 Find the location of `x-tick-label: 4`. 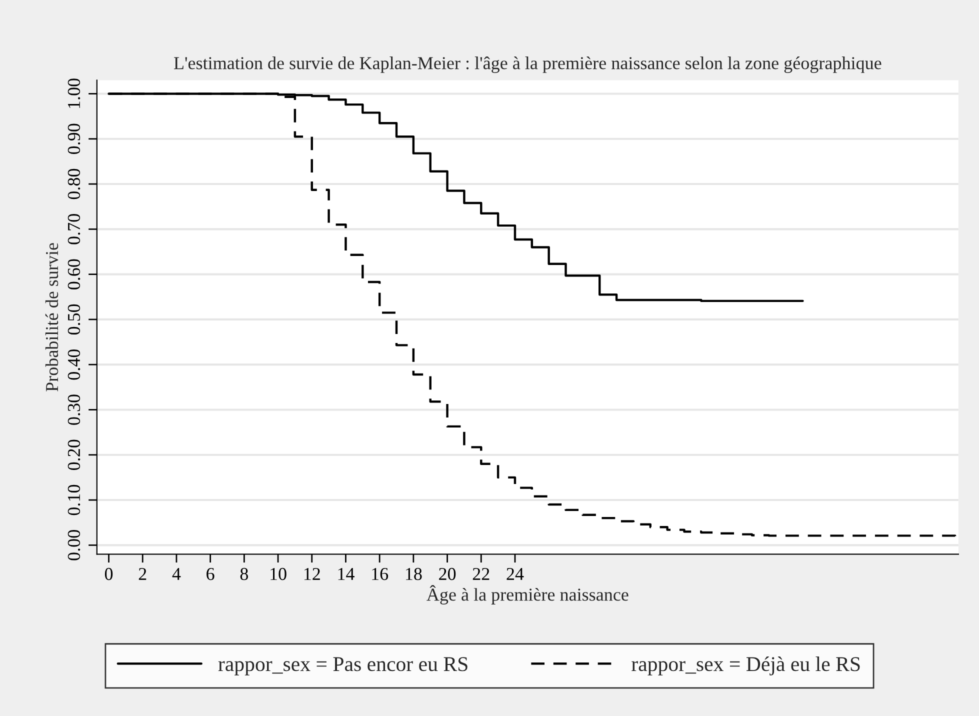

x-tick-label: 4 is located at coordinates (176, 574).